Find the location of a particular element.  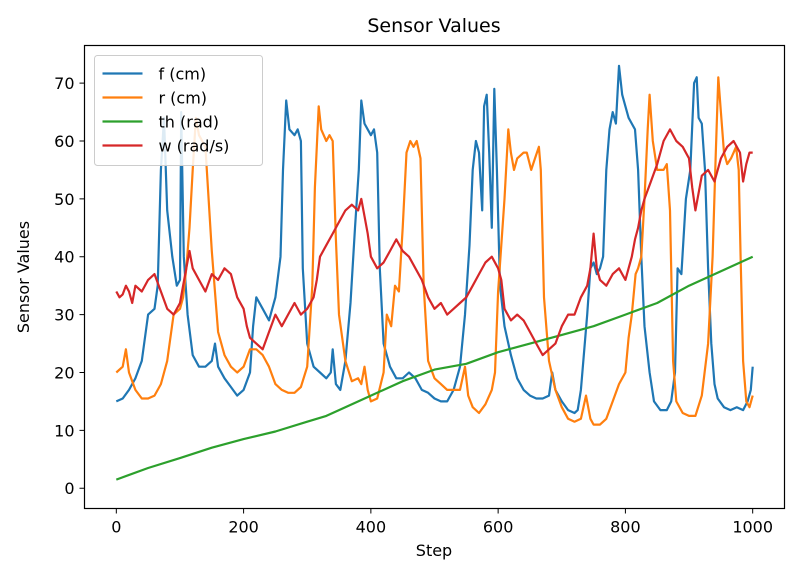

x-tick-label-0: 0 is located at coordinates (116, 527).